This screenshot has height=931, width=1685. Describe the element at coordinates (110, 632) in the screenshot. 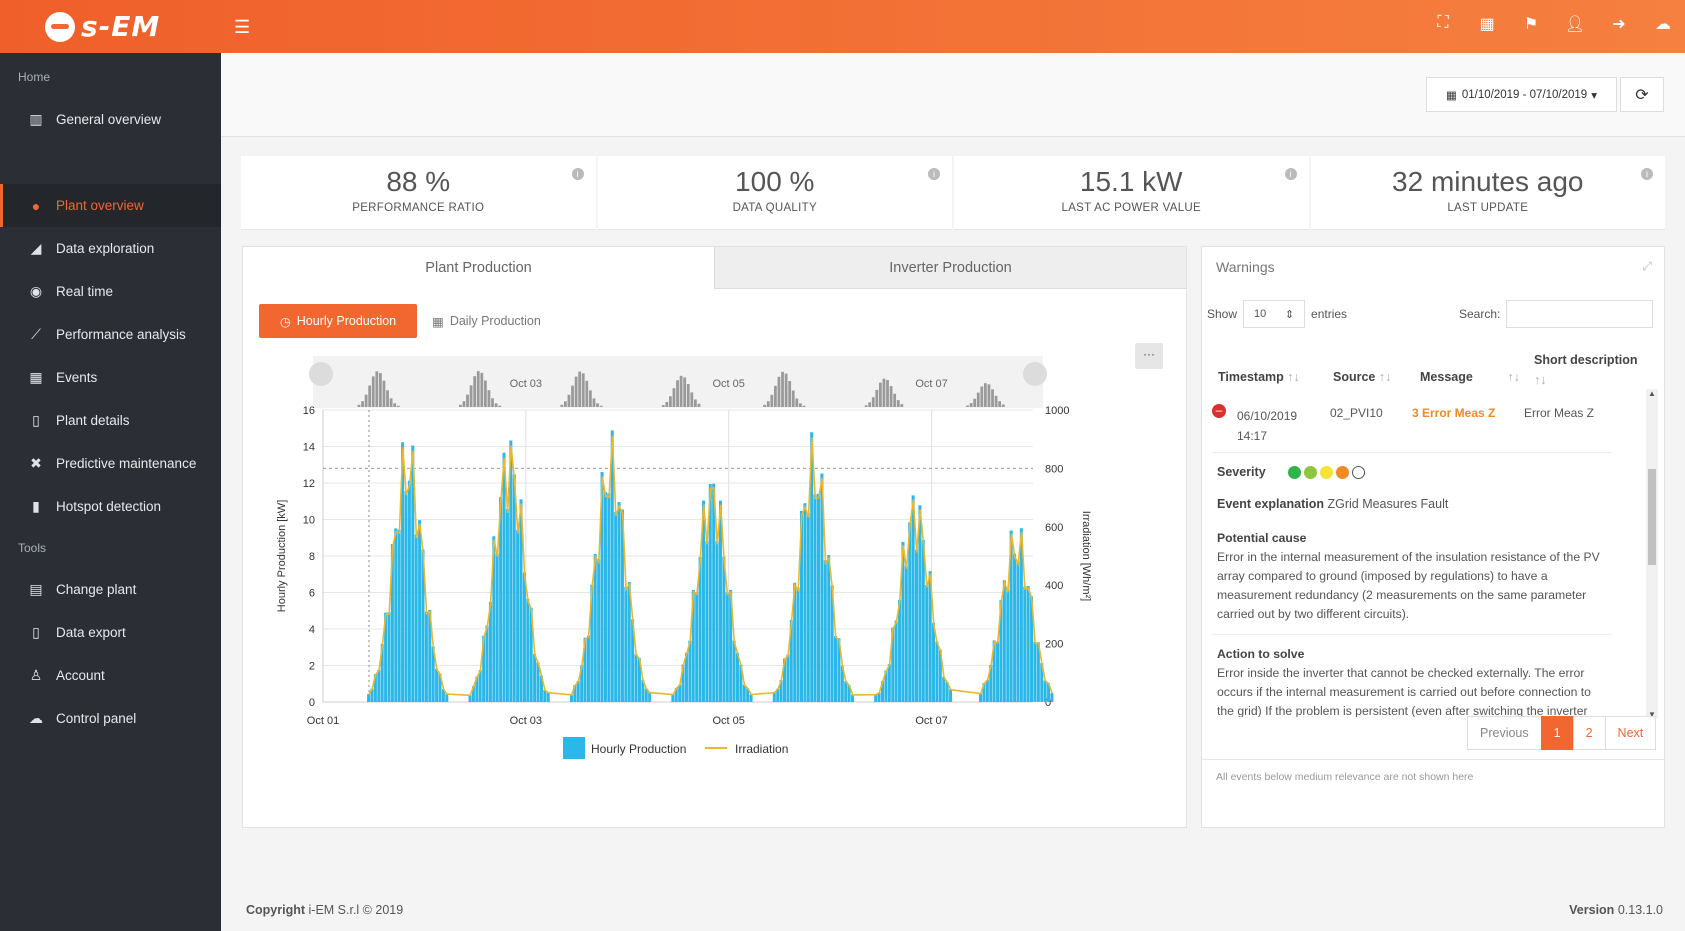

I see `sidebar-item-data-export: ▯ Data export` at that location.